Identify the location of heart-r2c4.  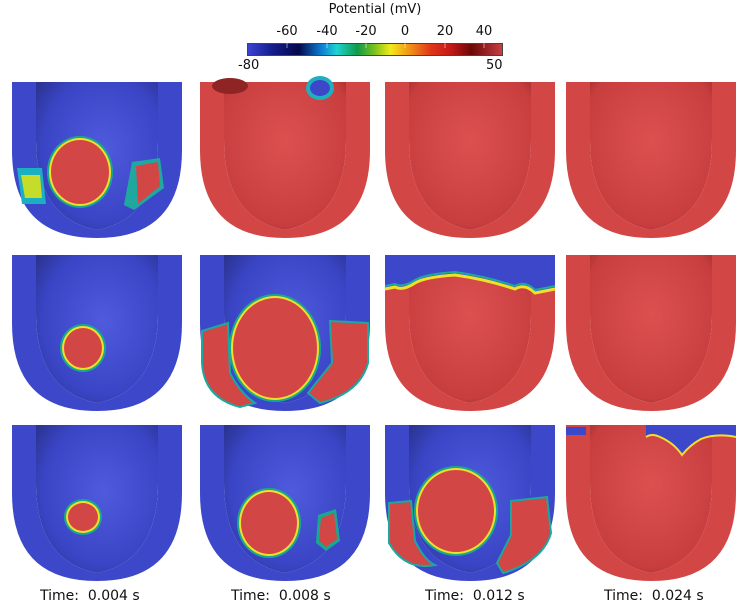
(651, 333).